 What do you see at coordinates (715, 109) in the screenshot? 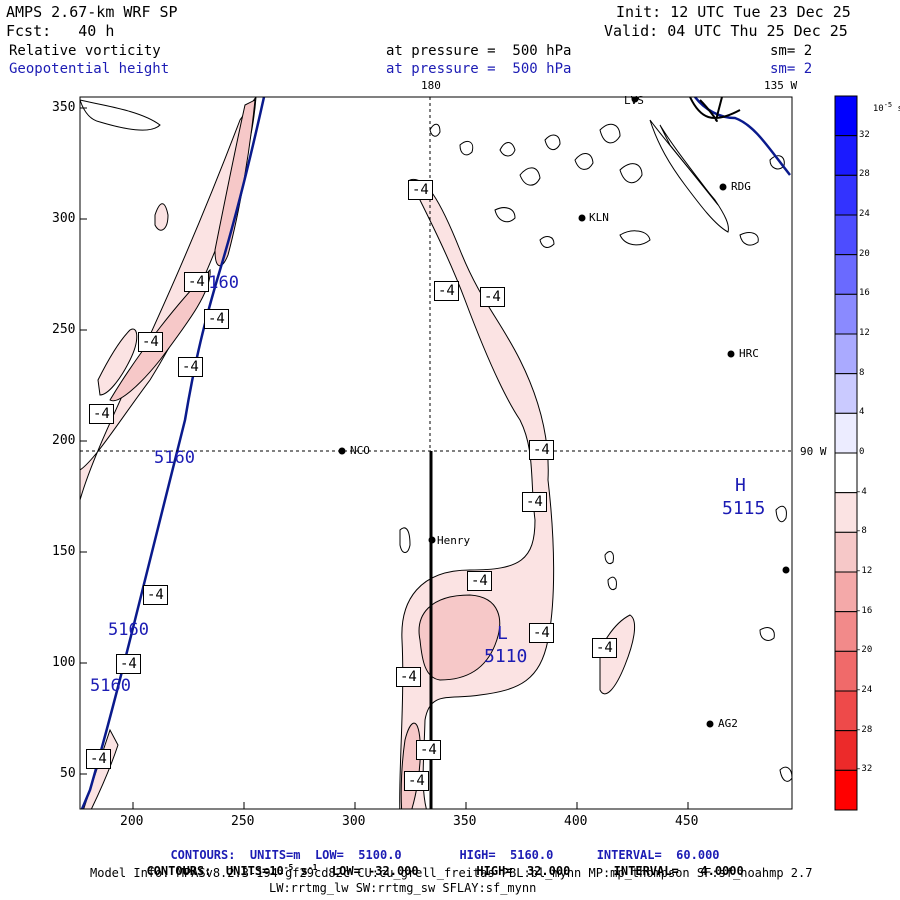
I see `coastline` at bounding box center [715, 109].